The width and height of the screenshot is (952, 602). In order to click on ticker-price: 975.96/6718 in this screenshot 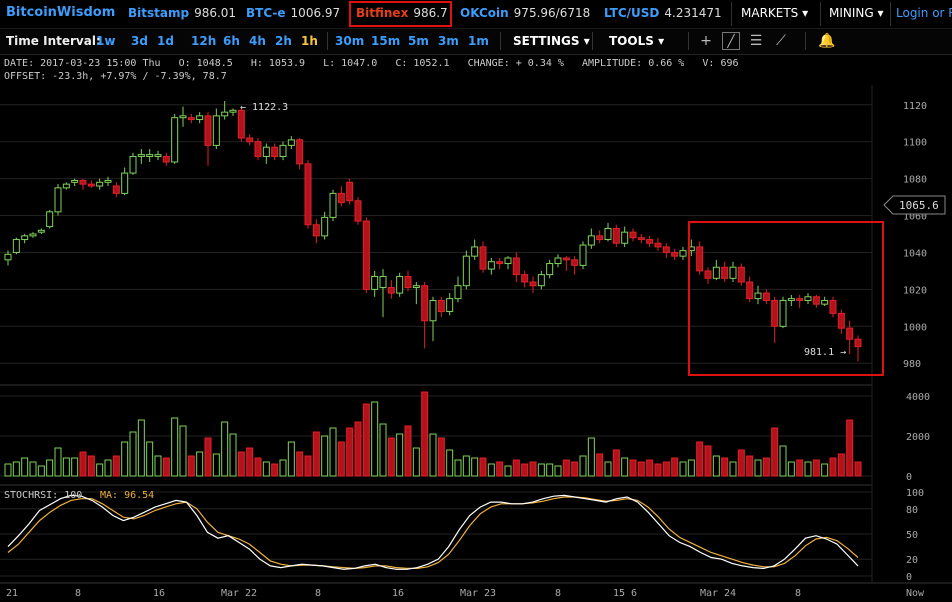, I will do `click(552, 13)`.